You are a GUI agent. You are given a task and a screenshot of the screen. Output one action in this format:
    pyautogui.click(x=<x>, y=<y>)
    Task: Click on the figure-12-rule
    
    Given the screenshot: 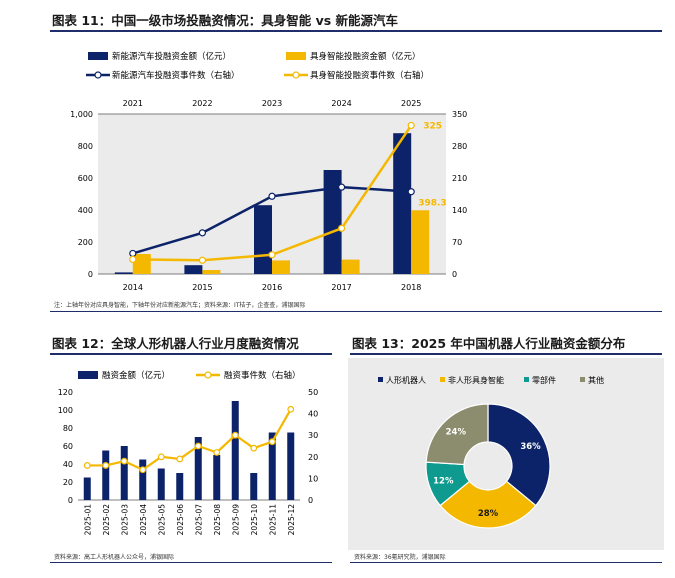 What is the action you would take?
    pyautogui.click(x=191, y=354)
    